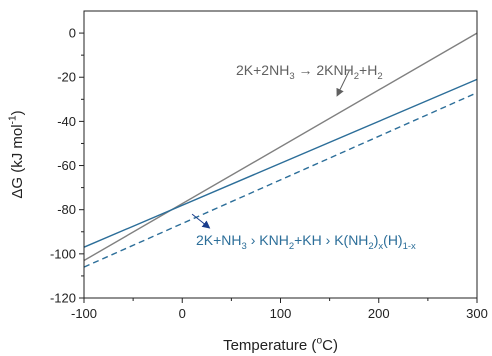  What do you see at coordinates (66, 209) in the screenshot?
I see `y-tick-label: -80` at bounding box center [66, 209].